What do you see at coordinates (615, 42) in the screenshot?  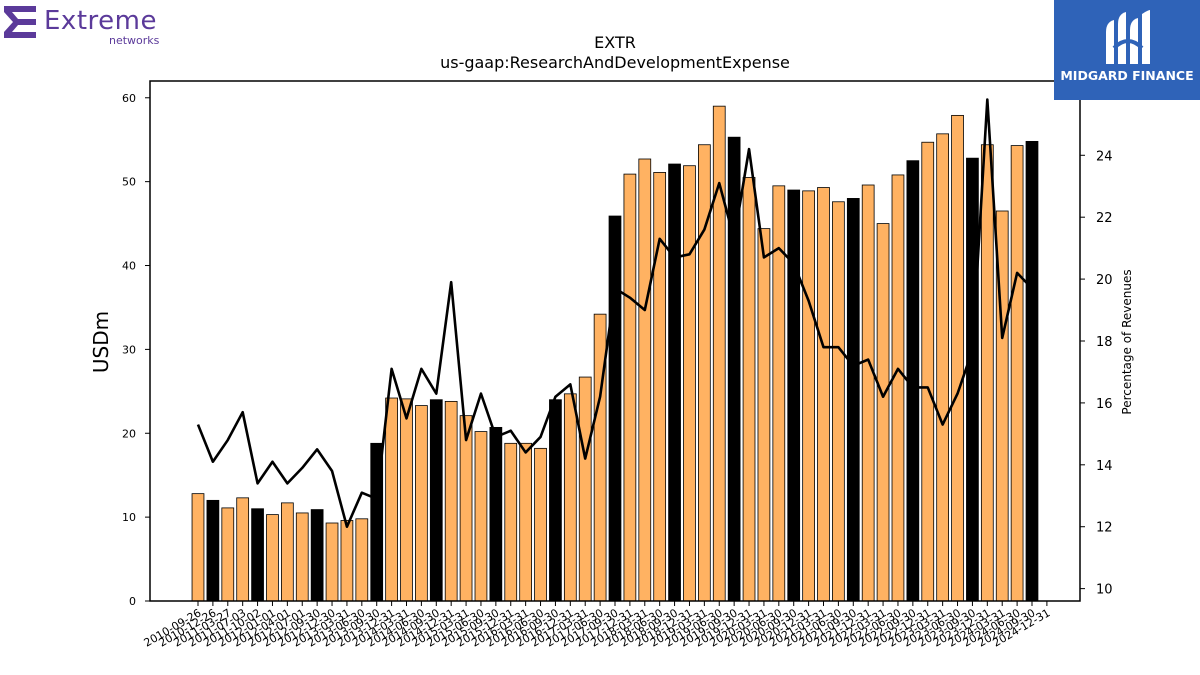 I see `chart-title: EXTR` at bounding box center [615, 42].